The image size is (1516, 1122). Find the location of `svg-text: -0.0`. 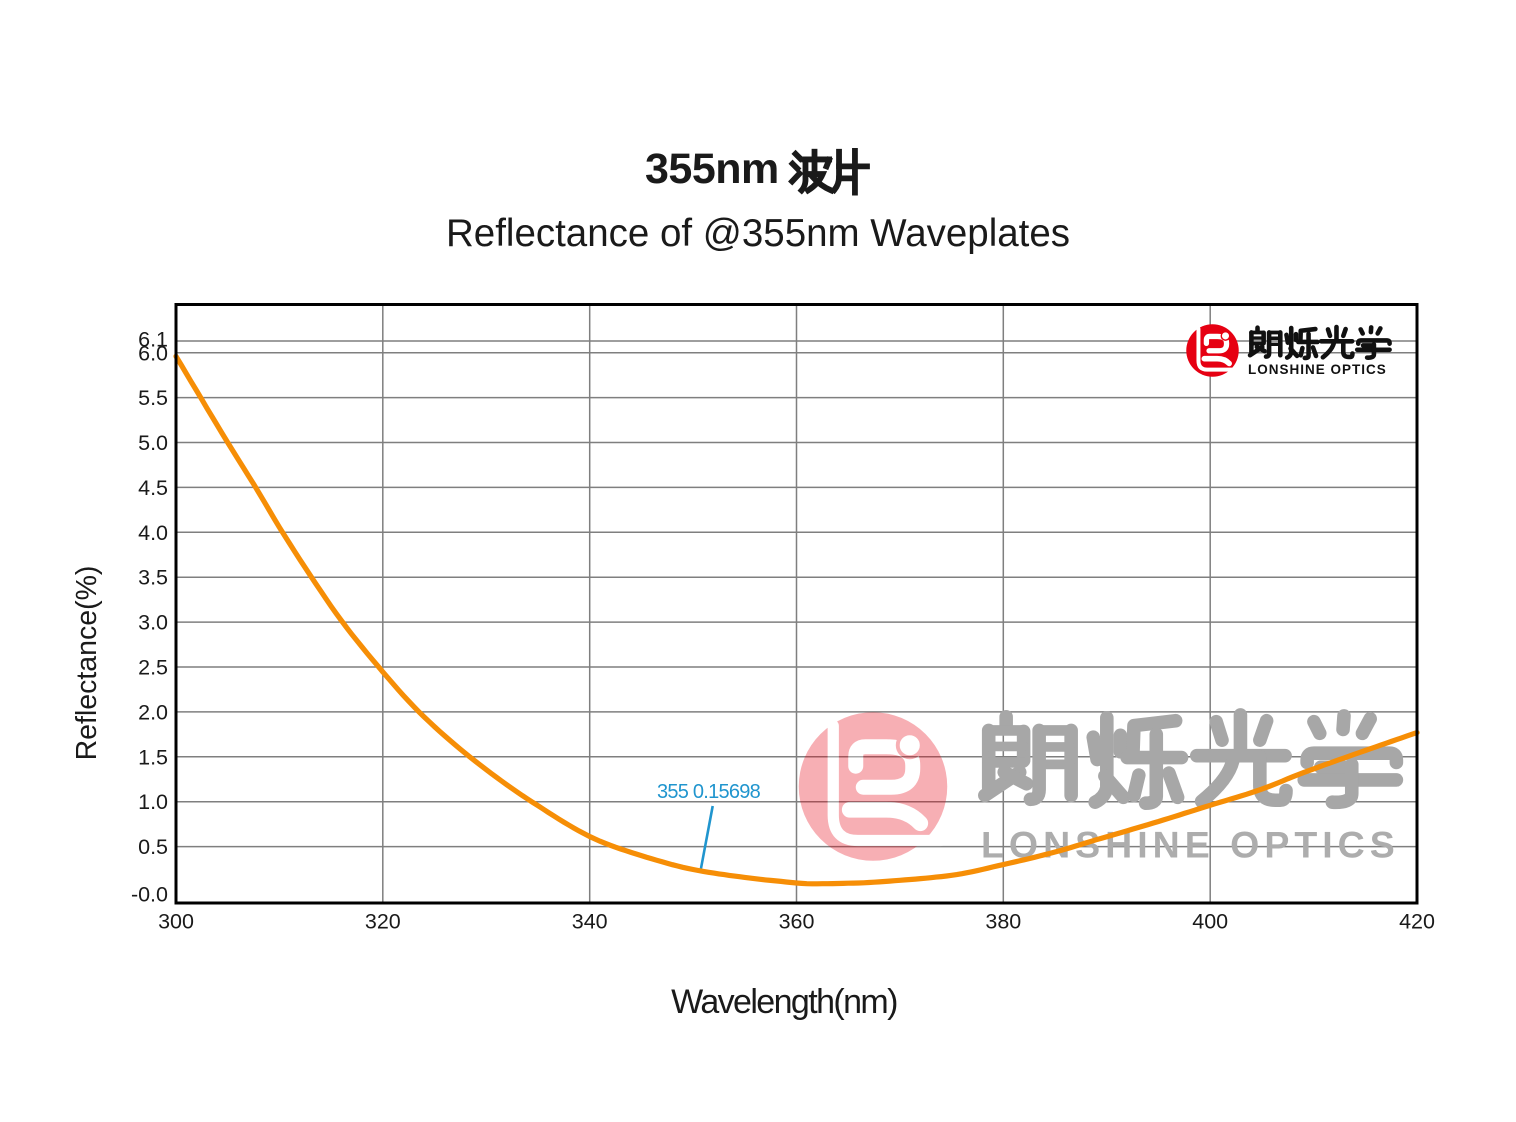

svg-text: -0.0 is located at coordinates (149, 895).